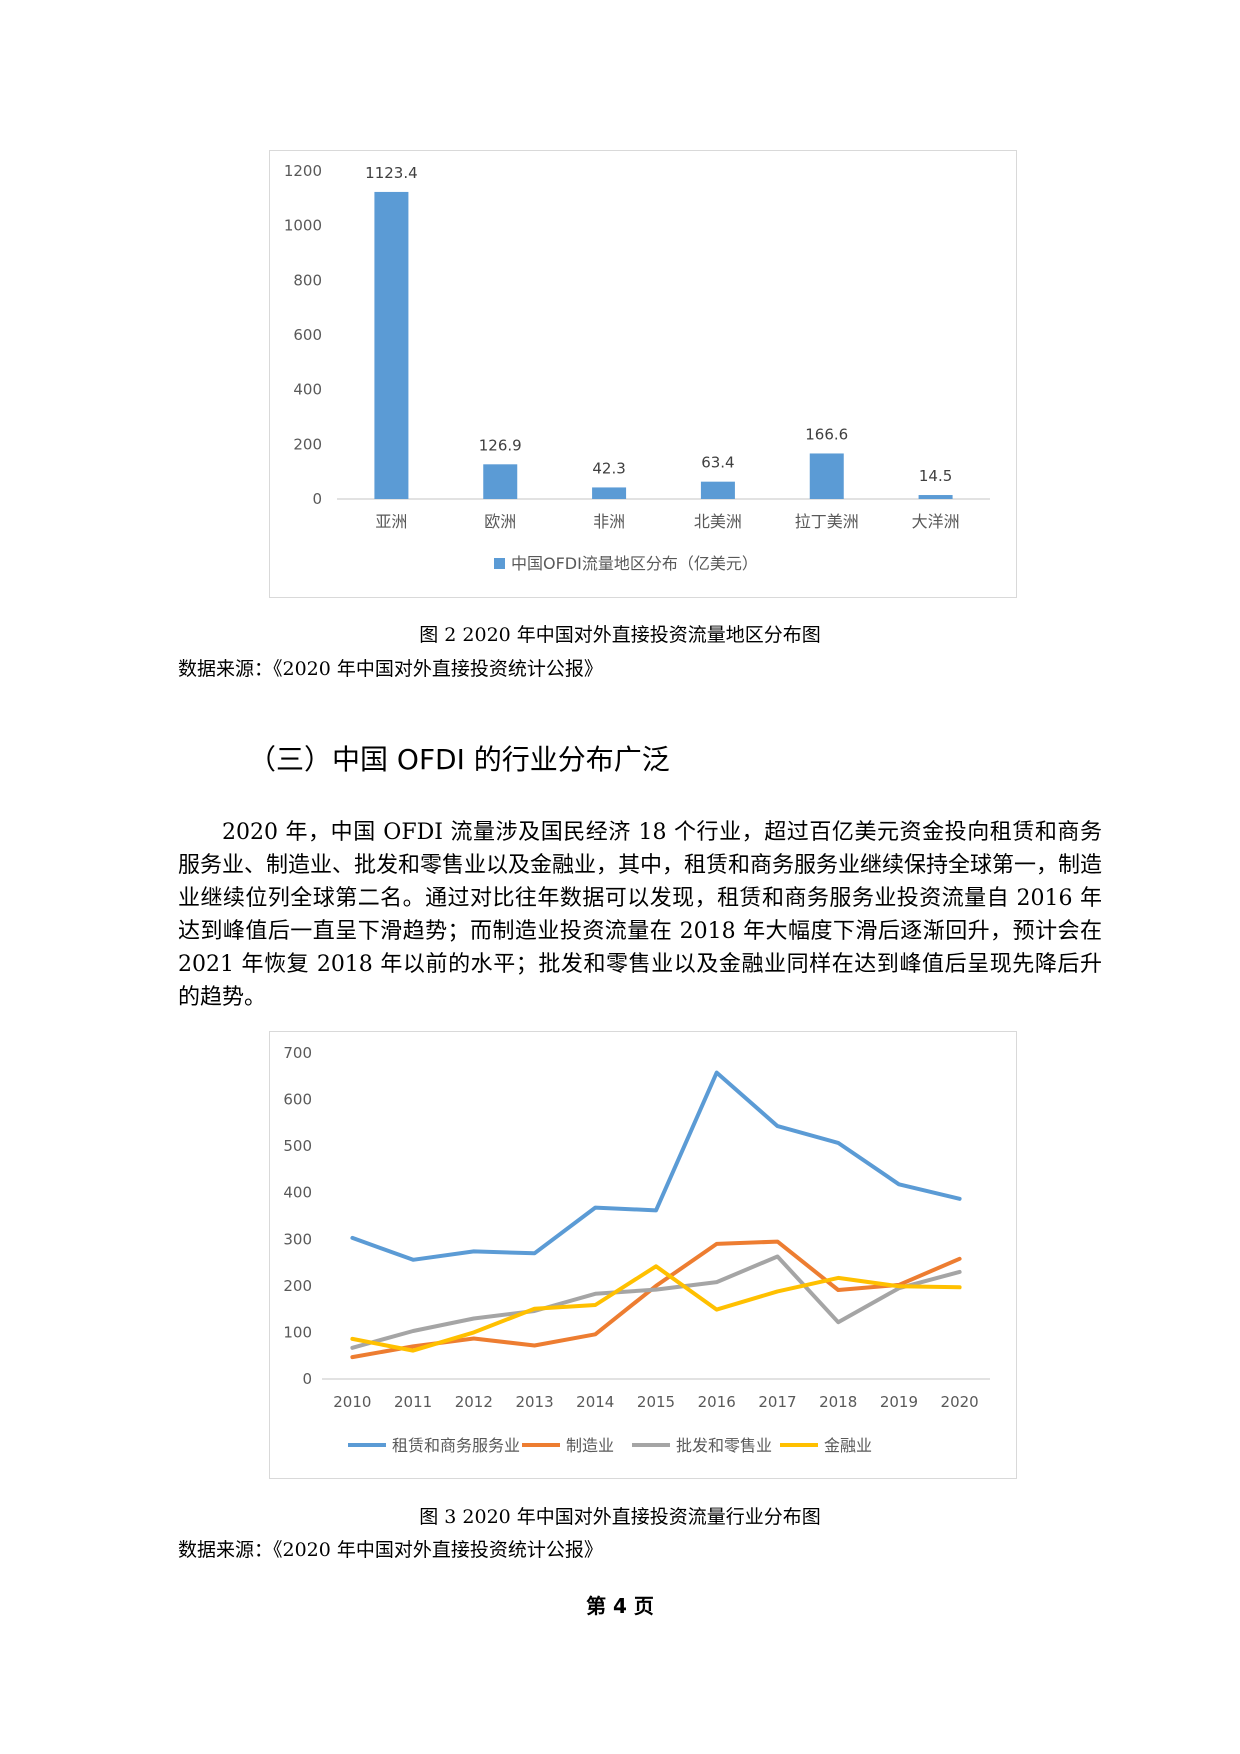  I want to click on x-tick-label: 2017, so click(777, 1402).